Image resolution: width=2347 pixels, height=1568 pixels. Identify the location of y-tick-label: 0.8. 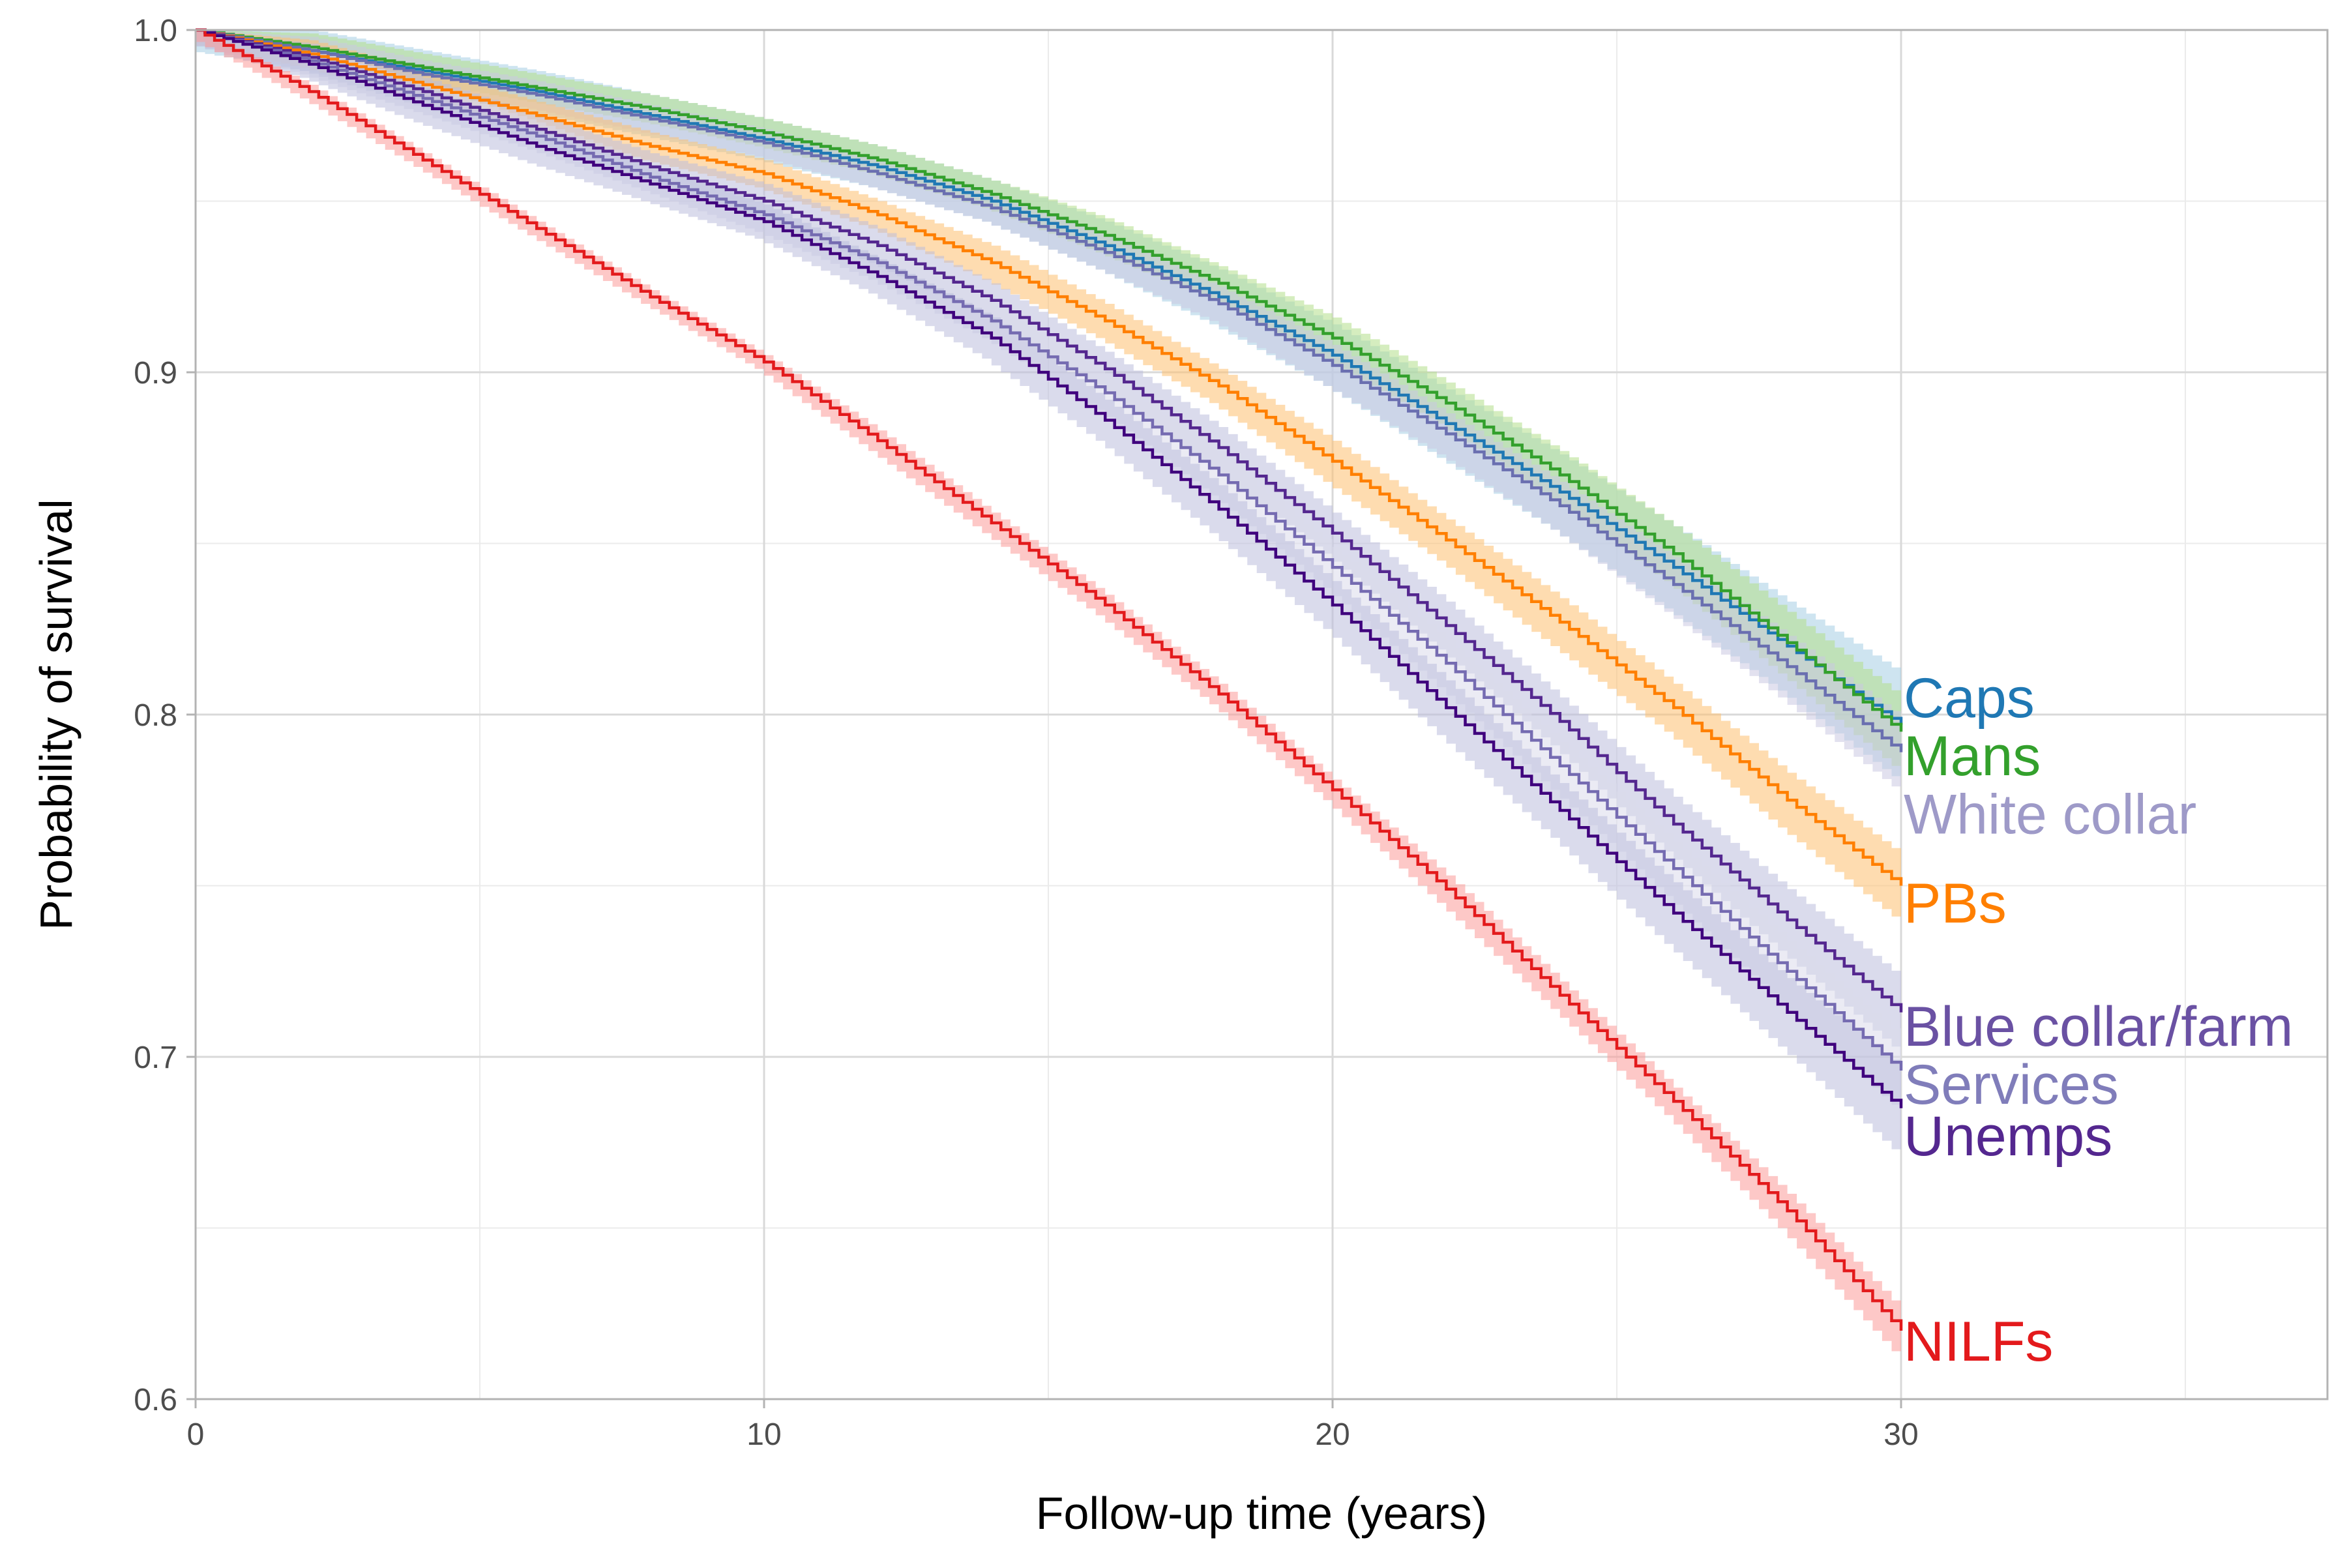
(155, 716).